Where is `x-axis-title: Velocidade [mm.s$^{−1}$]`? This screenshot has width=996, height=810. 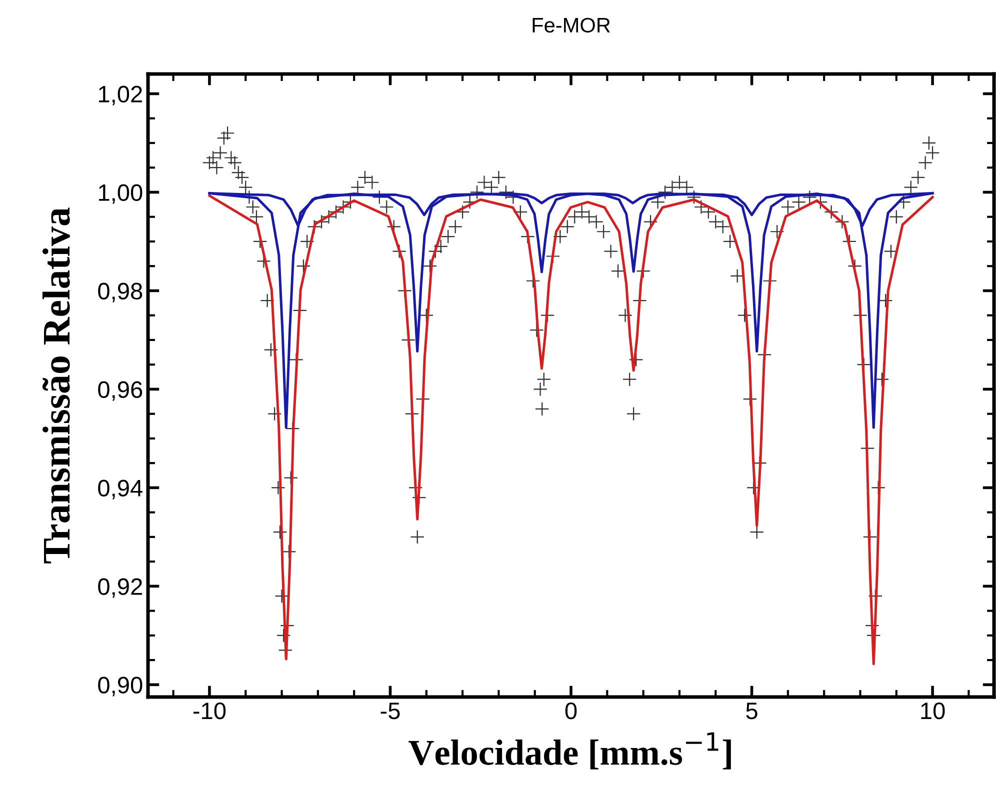
x-axis-title: Velocidade [mm.s$^{−1}$] is located at coordinates (569, 751).